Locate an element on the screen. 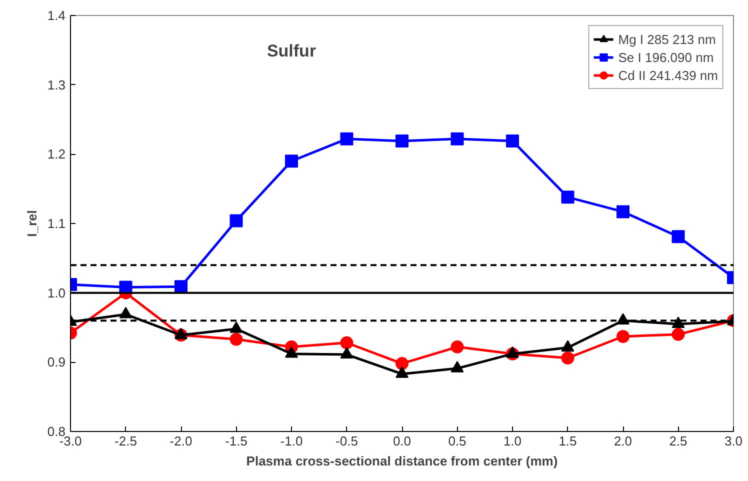 This screenshot has height=481, width=748. y-tick-label: 1.3 is located at coordinates (56, 84).